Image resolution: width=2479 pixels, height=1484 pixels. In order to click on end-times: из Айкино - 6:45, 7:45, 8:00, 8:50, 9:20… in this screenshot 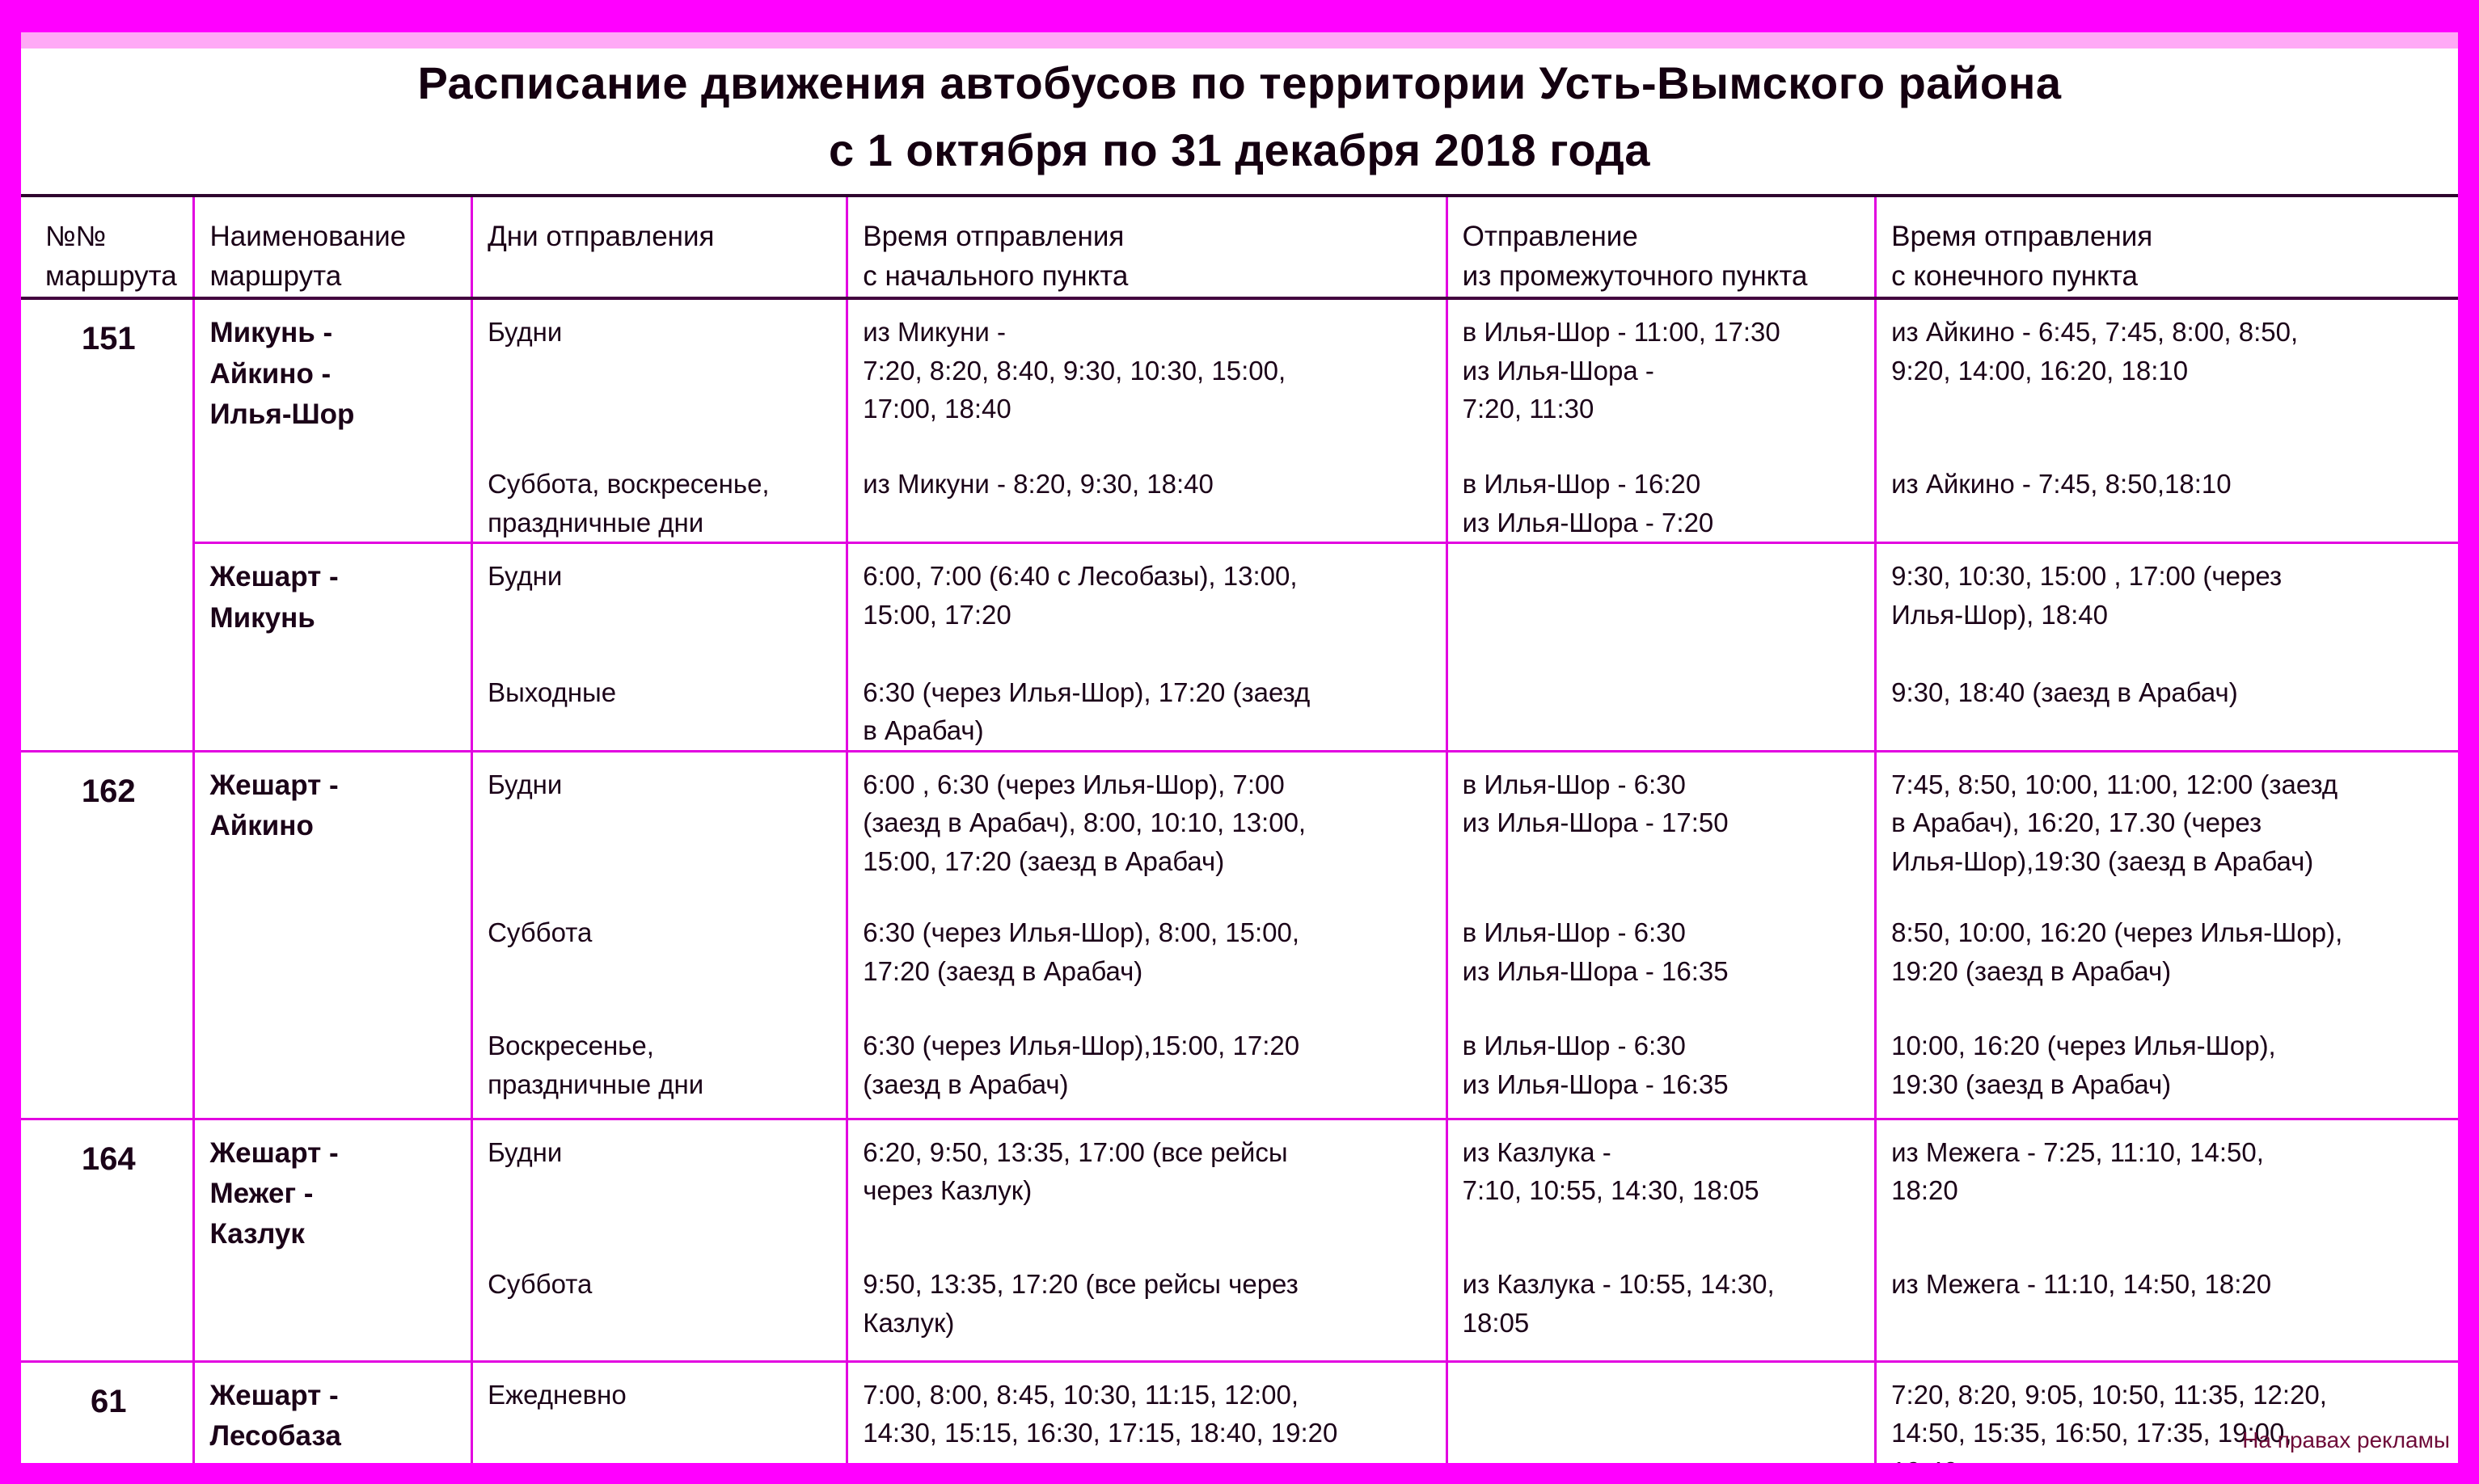, I will do `click(2166, 375)`.